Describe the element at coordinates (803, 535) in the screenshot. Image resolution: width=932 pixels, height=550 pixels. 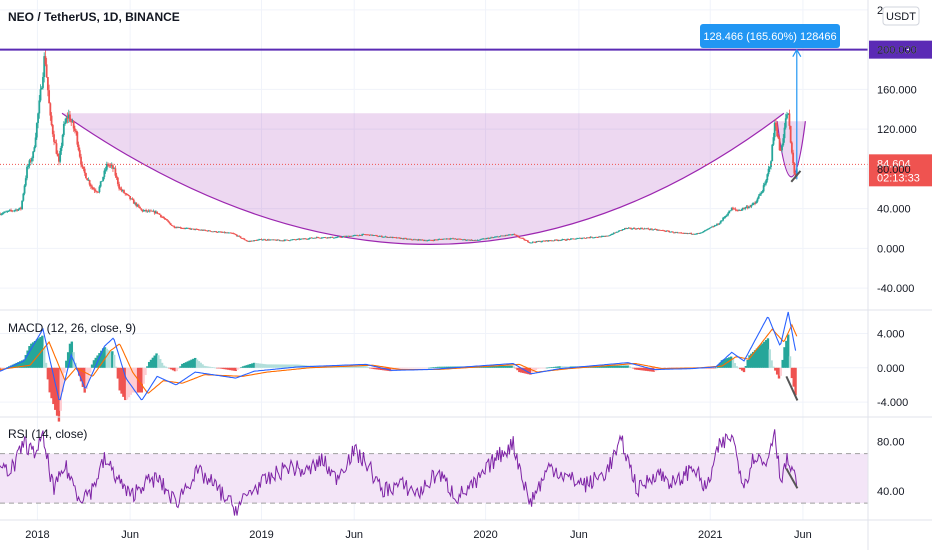
I see `x-tick-label: Jun` at that location.